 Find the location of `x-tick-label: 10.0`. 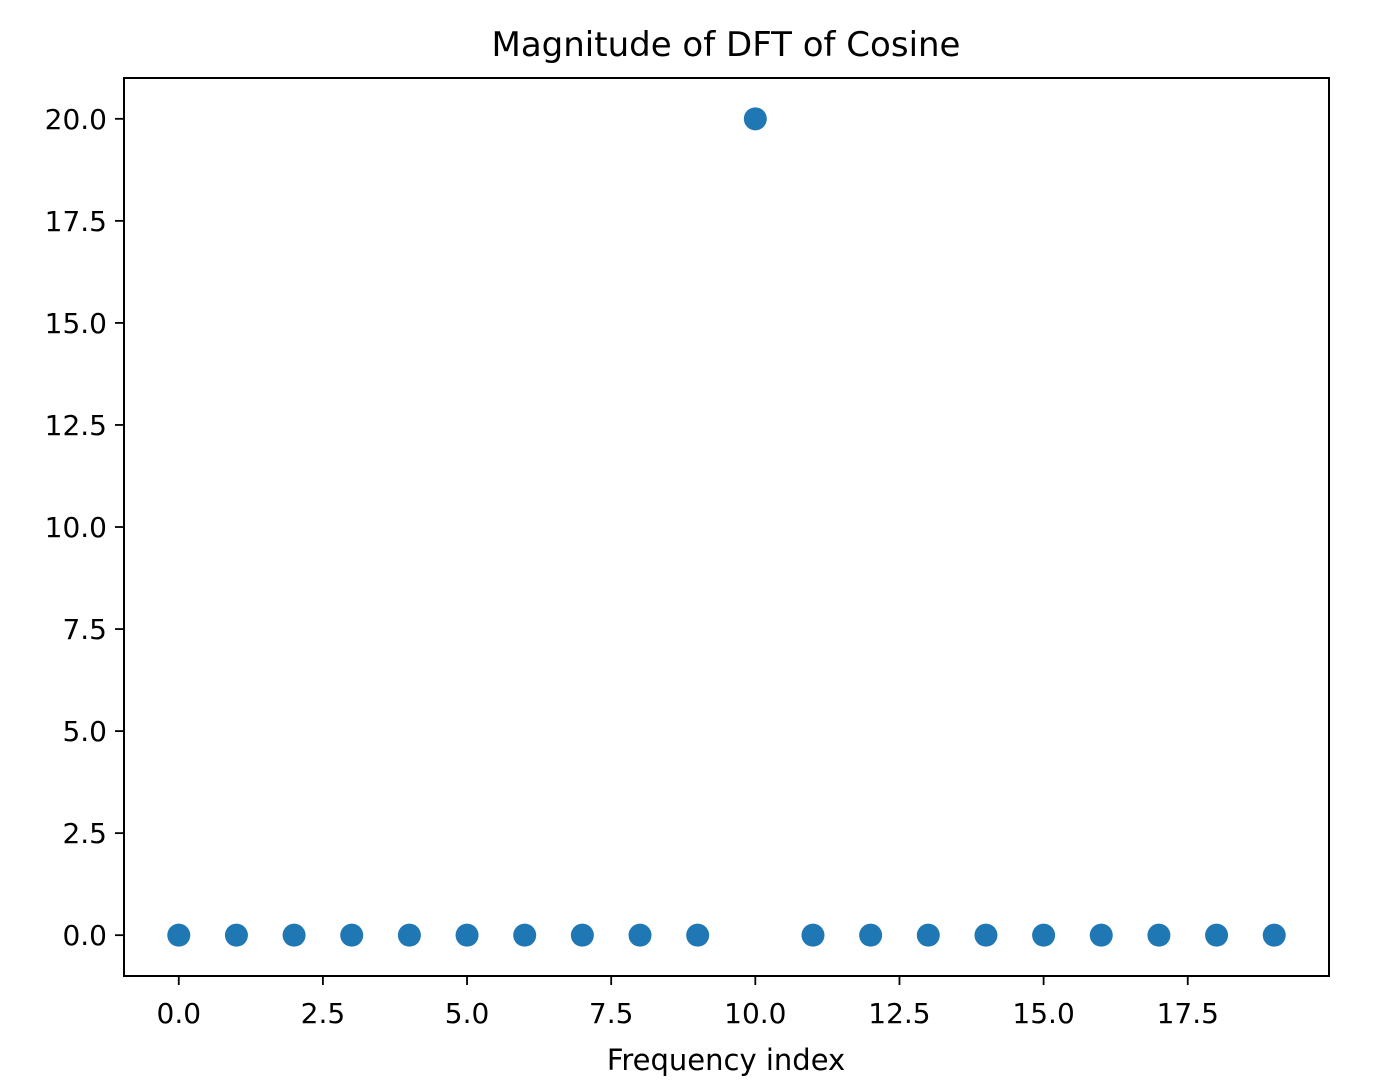

x-tick-label: 10.0 is located at coordinates (755, 1013).